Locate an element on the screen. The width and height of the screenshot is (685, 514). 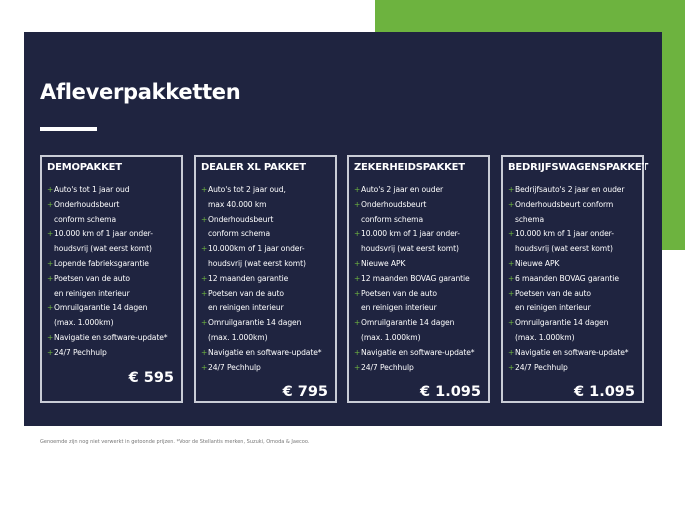
feature-text: Bedrijfsauto's 2 jaar en ouder is located at coordinates (570, 189).